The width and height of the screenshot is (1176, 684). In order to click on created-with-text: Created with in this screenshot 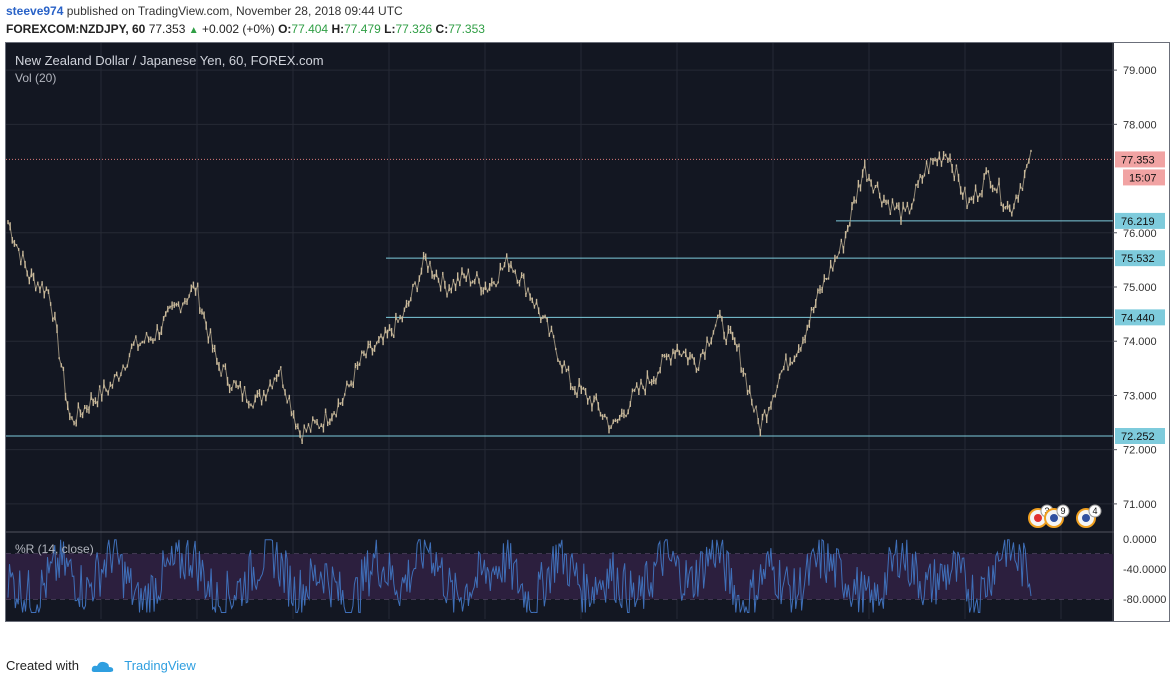, I will do `click(42, 665)`.